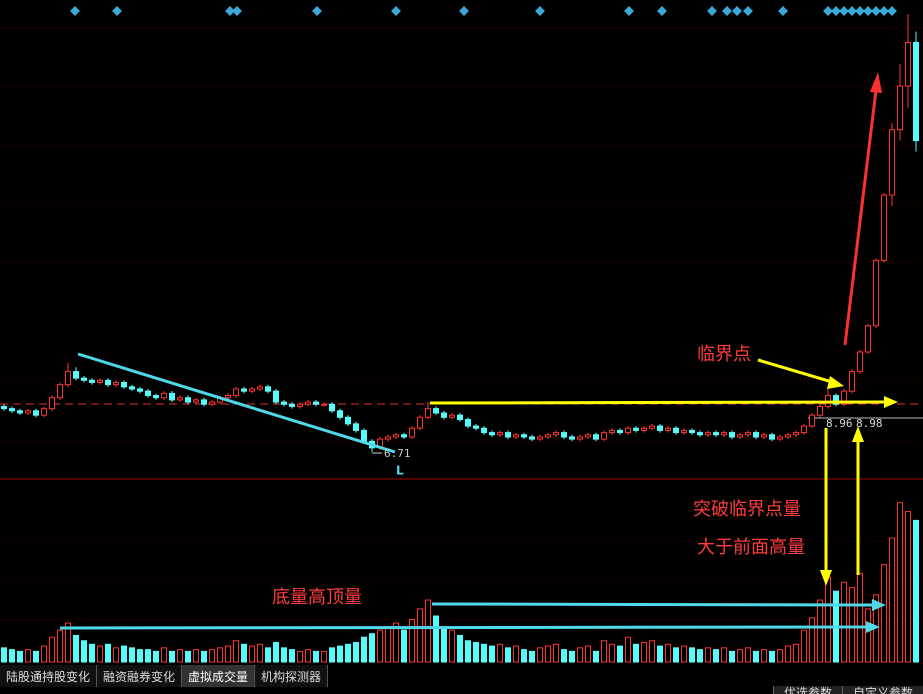 This screenshot has height=694, width=923. Describe the element at coordinates (463, 627) in the screenshot. I see `cyan-arrow` at that location.